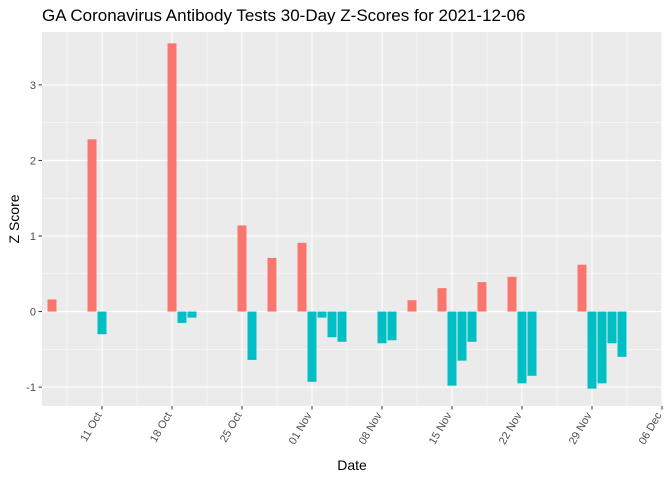  I want to click on y-tick-label: 1, so click(33, 237).